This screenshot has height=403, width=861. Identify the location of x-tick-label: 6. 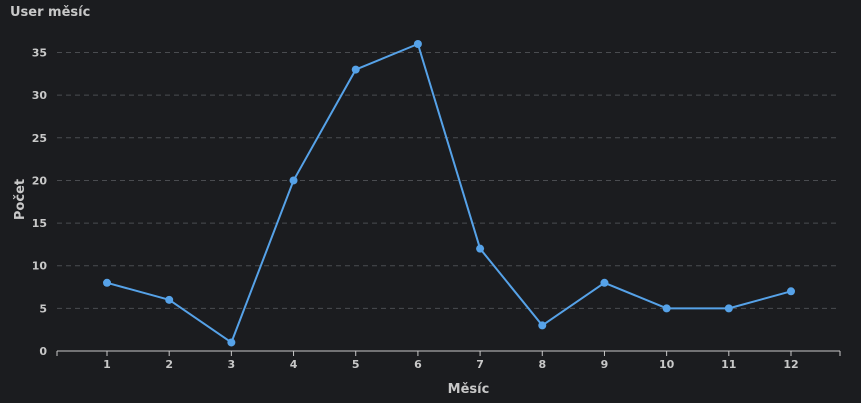
(418, 364).